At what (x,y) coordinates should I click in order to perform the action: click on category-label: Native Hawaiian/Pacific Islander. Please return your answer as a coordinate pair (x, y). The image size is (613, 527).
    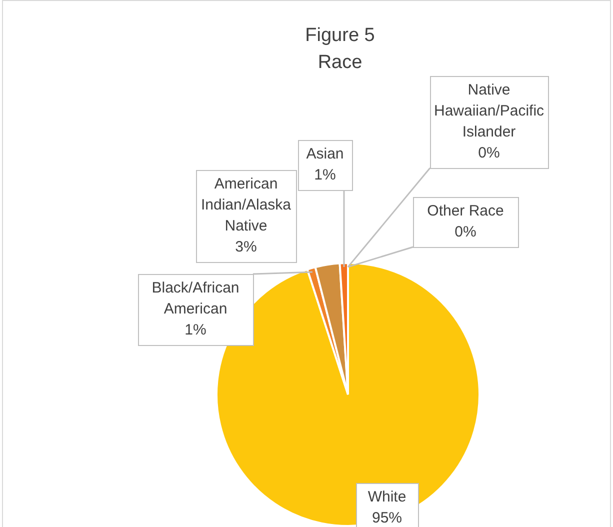
    Looking at the image, I should click on (489, 111).